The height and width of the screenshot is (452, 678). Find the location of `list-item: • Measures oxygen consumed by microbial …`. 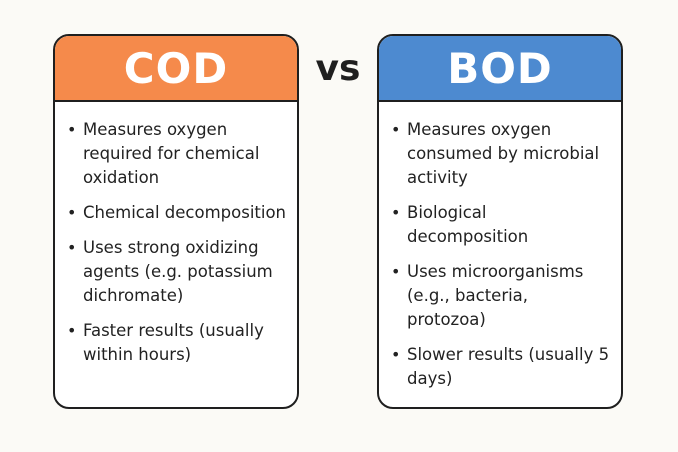

list-item: • Measures oxygen consumed by microbial … is located at coordinates (501, 154).